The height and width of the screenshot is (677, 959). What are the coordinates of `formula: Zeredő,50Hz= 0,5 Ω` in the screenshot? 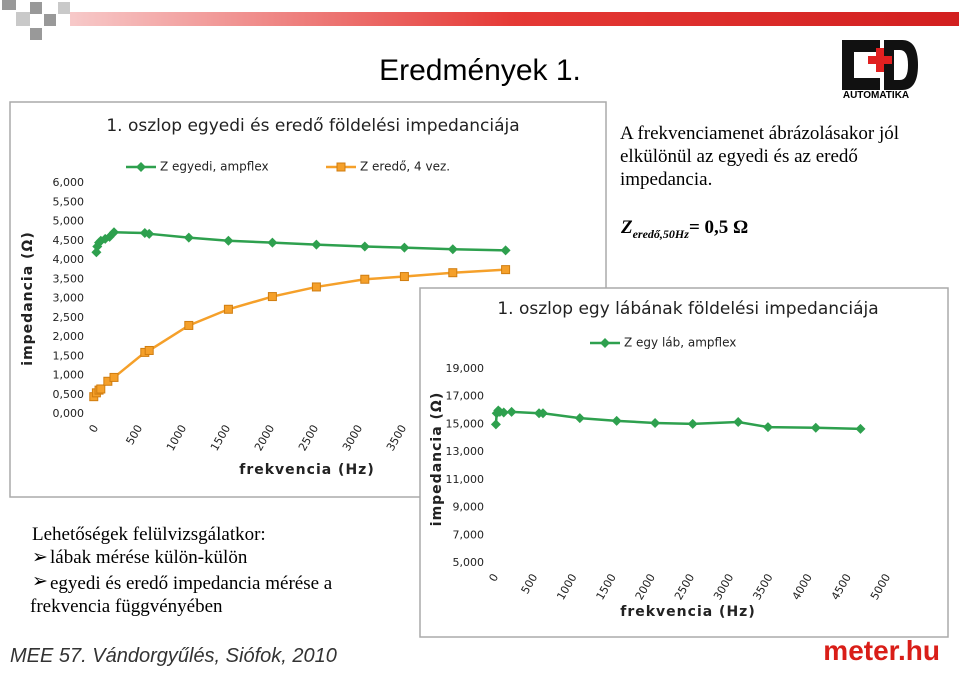 It's located at (684, 229).